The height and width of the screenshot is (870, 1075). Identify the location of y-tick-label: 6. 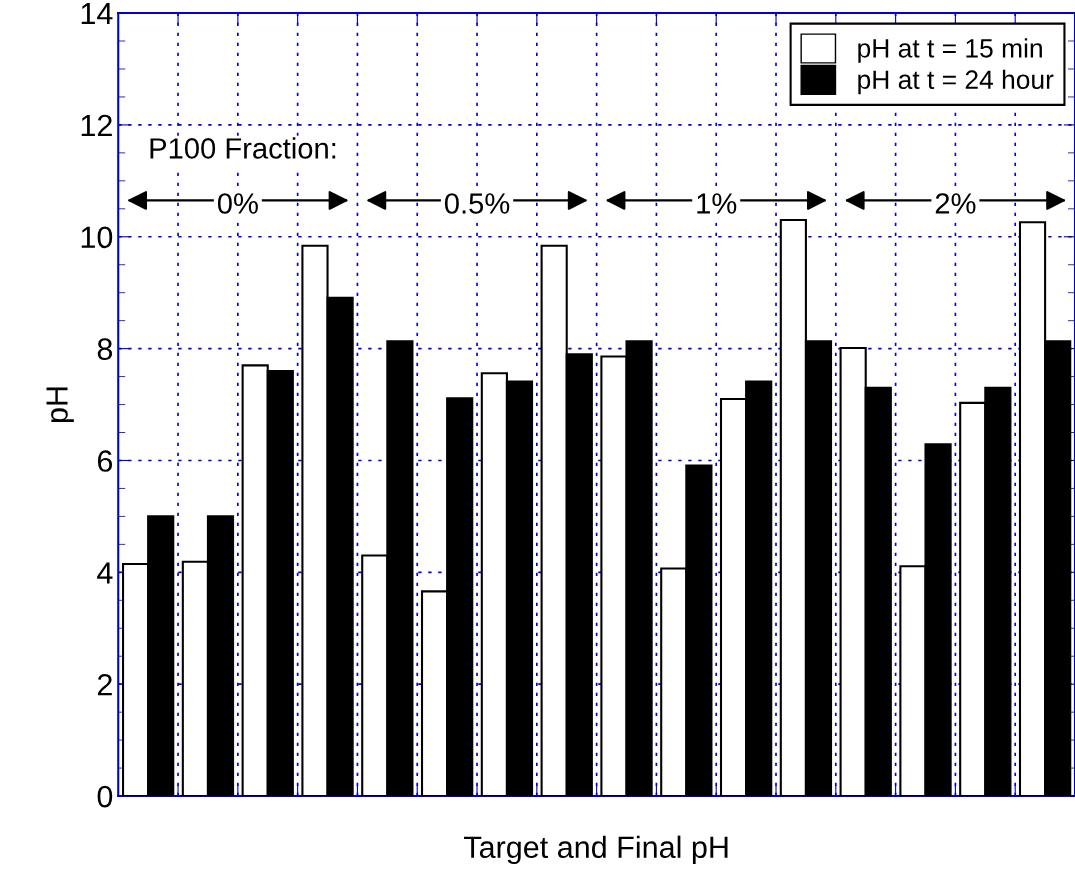
(105, 461).